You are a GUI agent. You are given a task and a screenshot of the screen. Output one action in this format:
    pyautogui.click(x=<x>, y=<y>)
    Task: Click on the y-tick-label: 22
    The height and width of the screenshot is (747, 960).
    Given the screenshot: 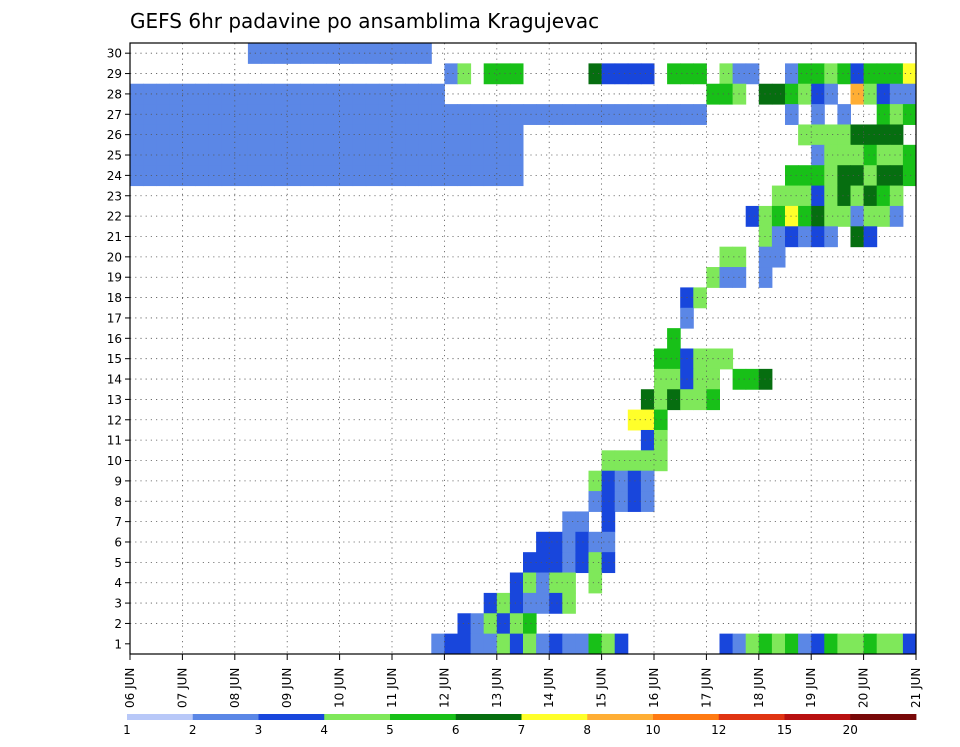 What is the action you would take?
    pyautogui.click(x=114, y=217)
    